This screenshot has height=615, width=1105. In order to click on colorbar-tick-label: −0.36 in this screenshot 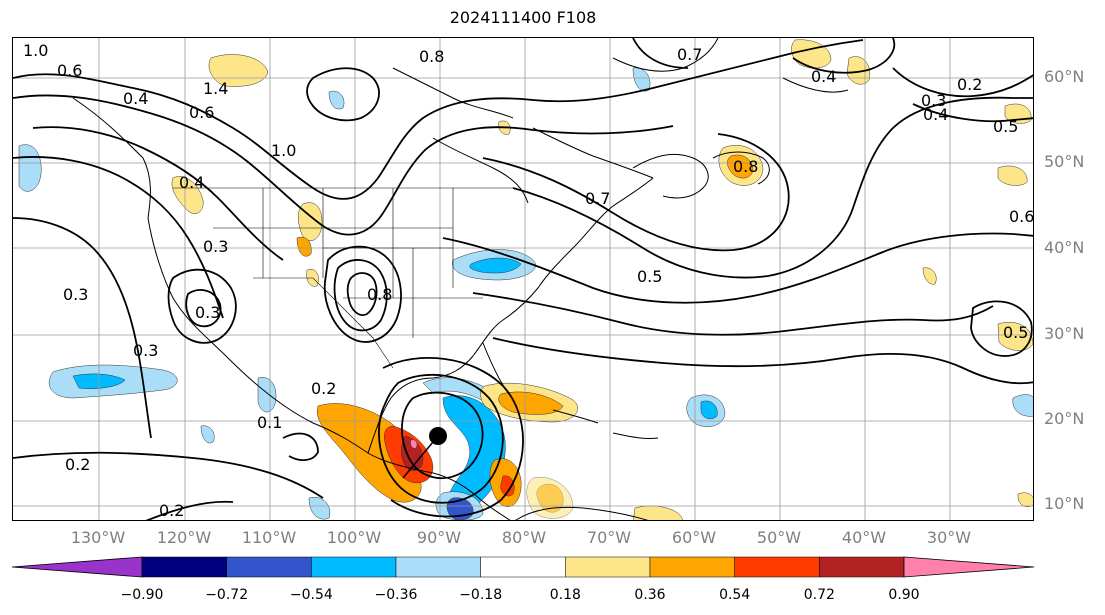, I will do `click(396, 595)`.